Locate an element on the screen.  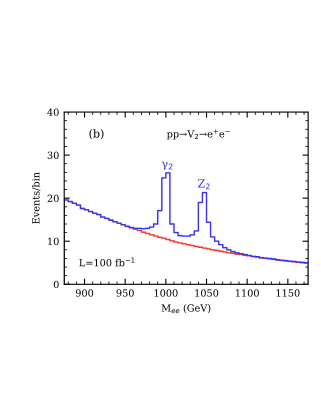
annotation: γ$_{2}$ is located at coordinates (167, 166).